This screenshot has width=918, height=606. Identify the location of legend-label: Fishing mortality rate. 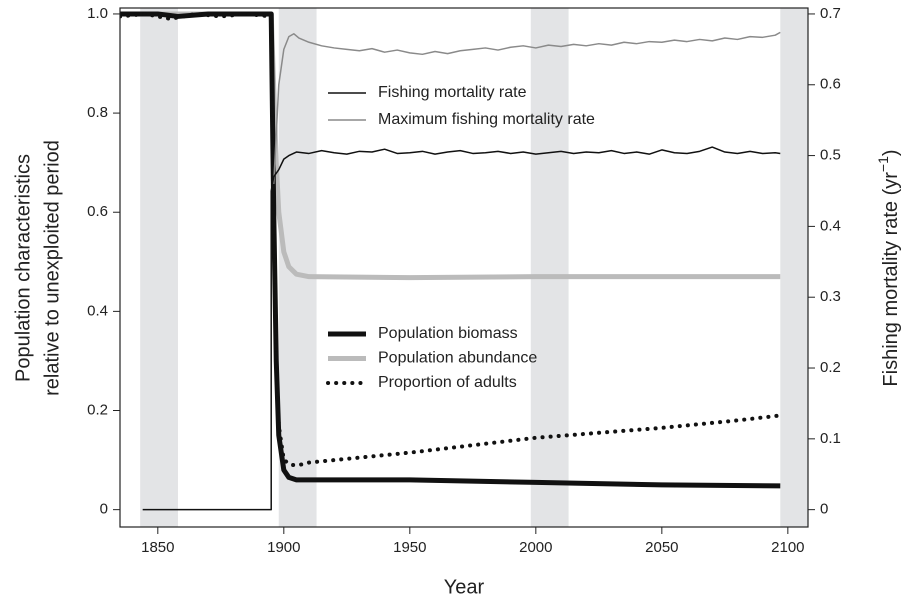
(452, 92).